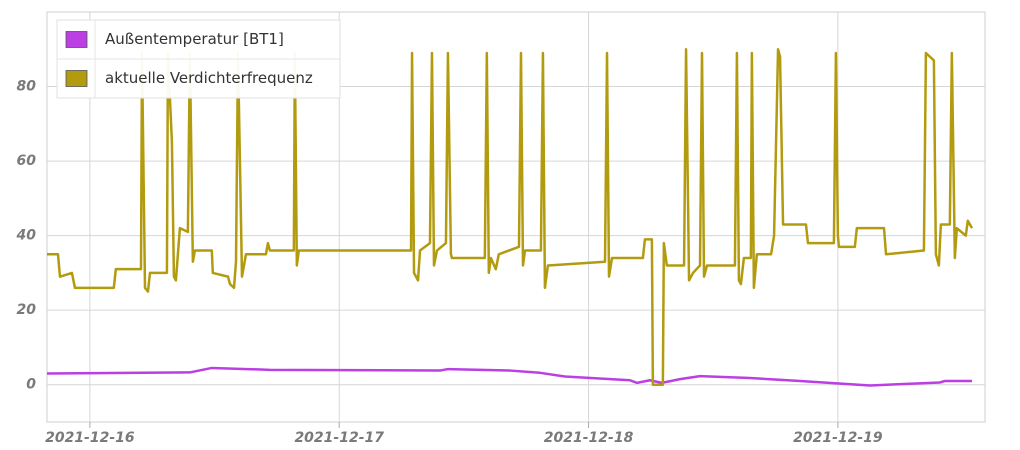  What do you see at coordinates (838, 438) in the screenshot?
I see `x-tick-label: 2021-12-19` at bounding box center [838, 438].